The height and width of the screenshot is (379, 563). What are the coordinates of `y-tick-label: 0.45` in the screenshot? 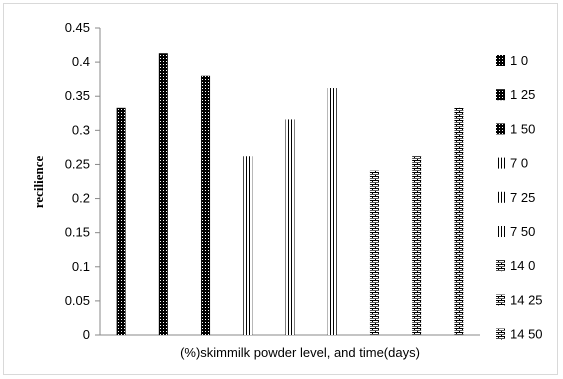 It's located at (77, 27).